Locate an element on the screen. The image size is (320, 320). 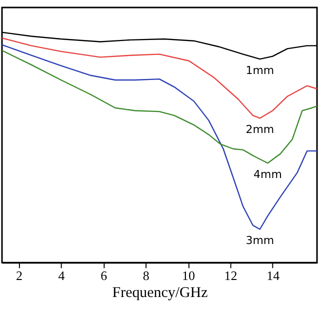
x-tick-label: 8 is located at coordinates (146, 276).